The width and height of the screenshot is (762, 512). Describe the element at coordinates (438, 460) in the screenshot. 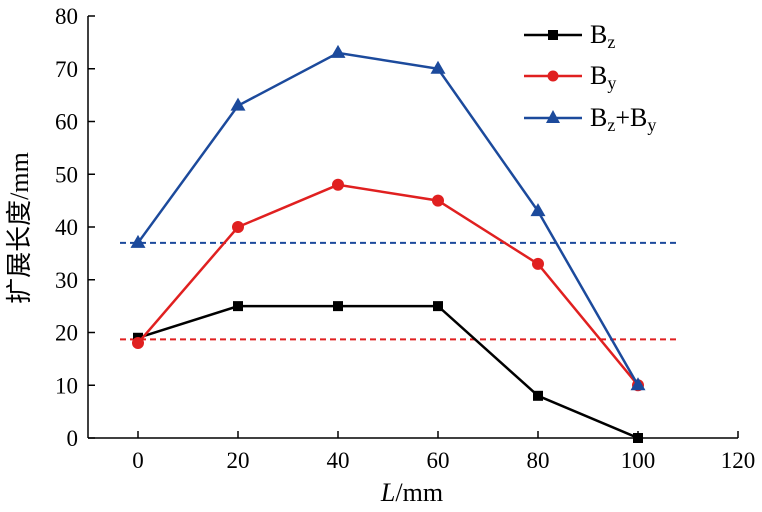

I see `x-tick-label: 60` at that location.